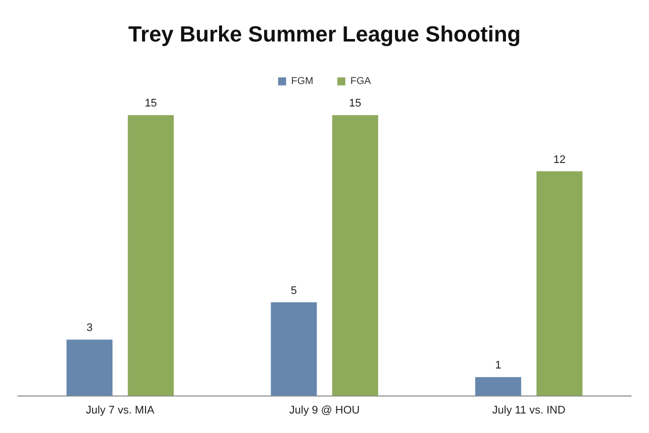 Image resolution: width=649 pixels, height=433 pixels. I want to click on x-tick-label: July 11 vs. IND, so click(529, 410).